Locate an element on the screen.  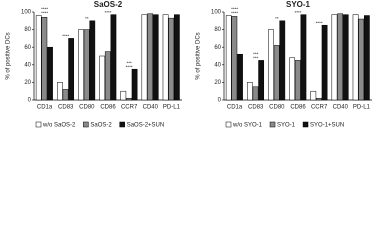
legend-label: SaOS-2 is located at coordinates (101, 126).